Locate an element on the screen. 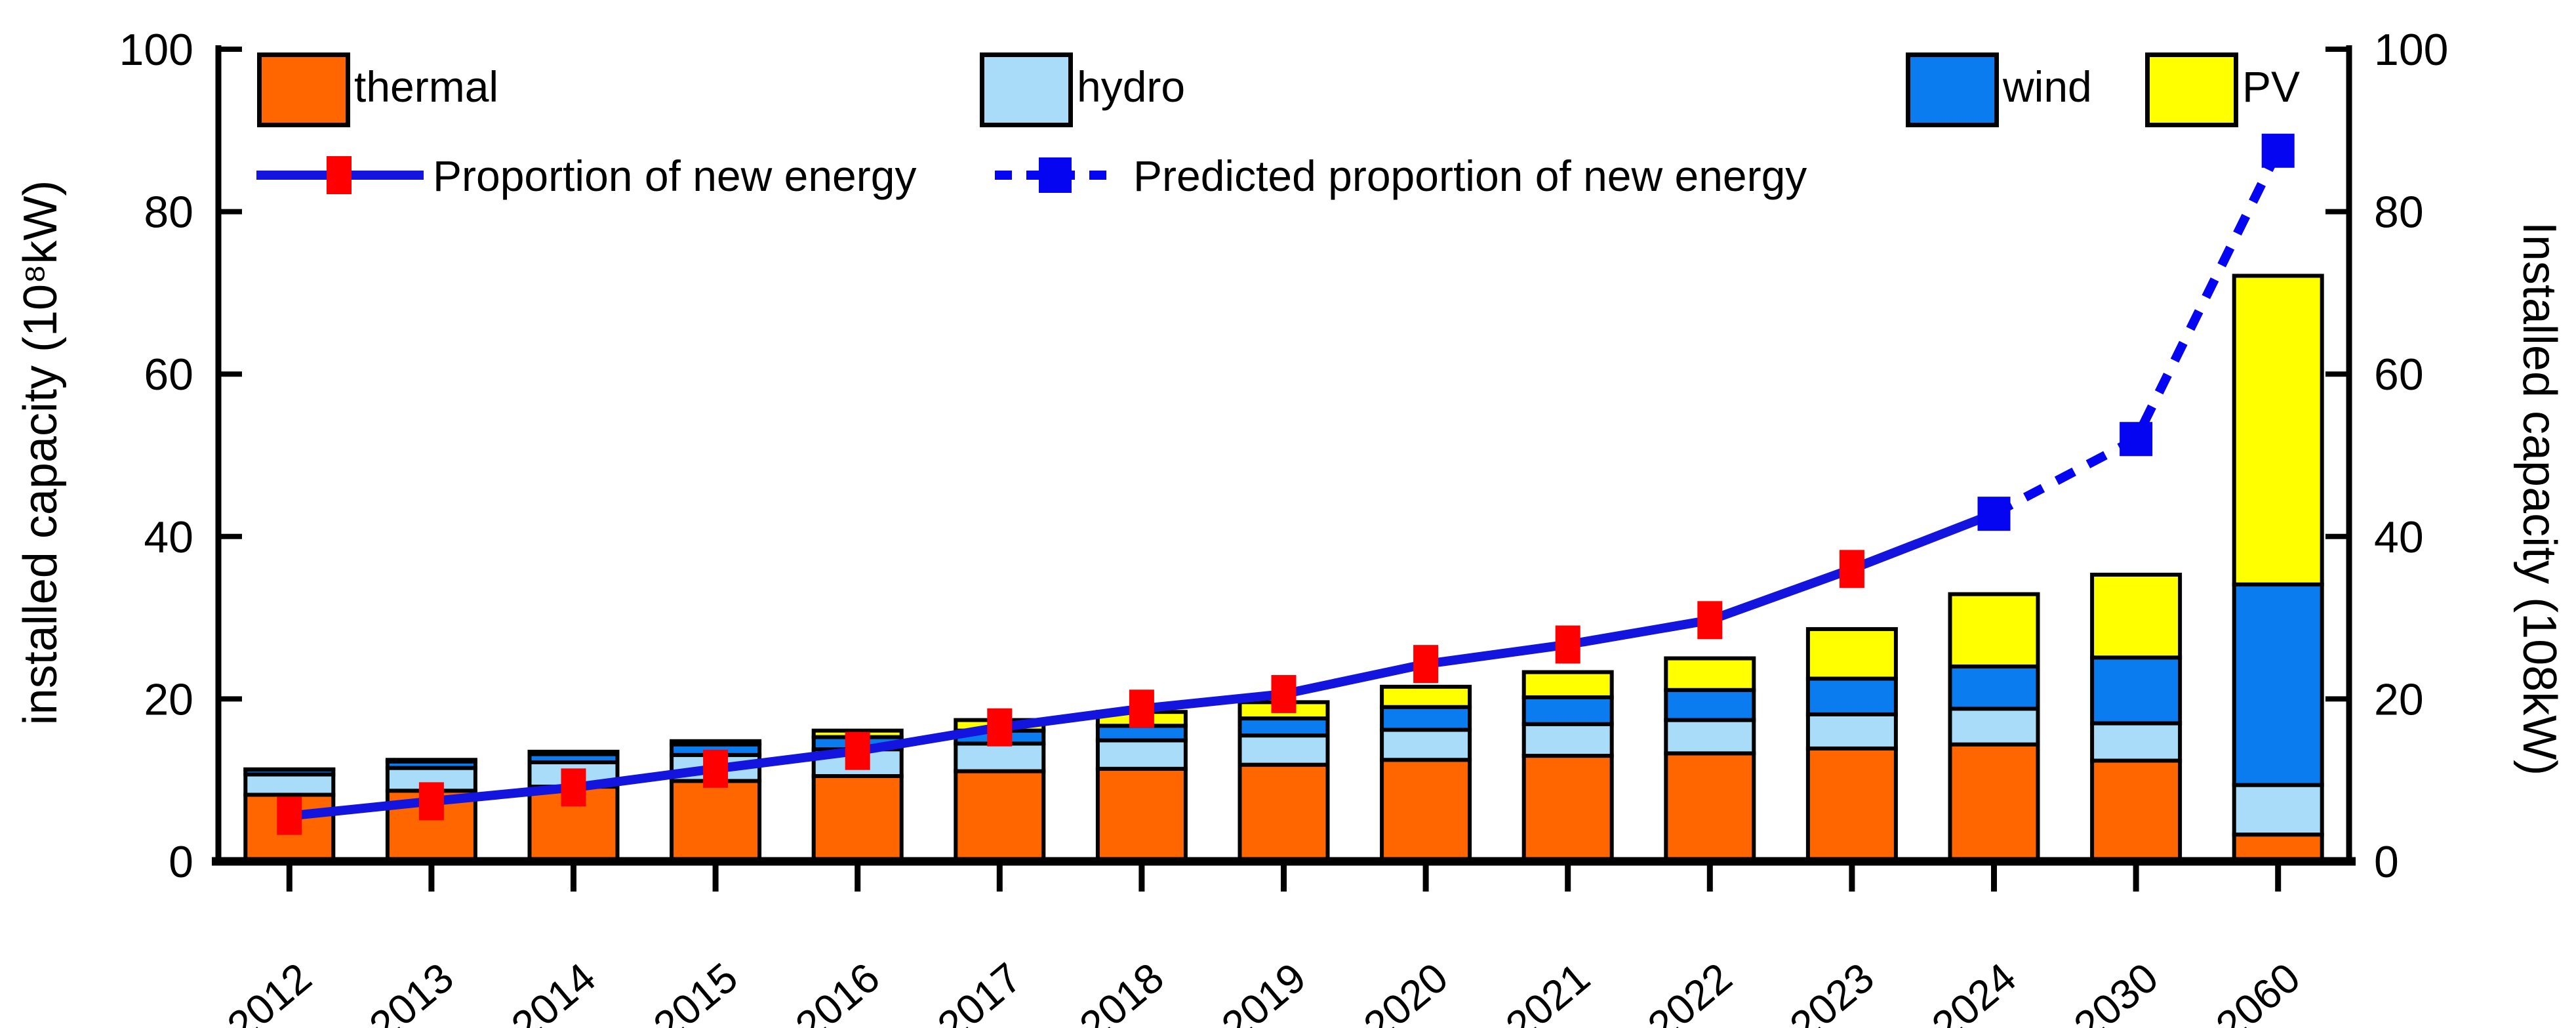  bar-segment-hydro-2060 is located at coordinates (2278, 810).